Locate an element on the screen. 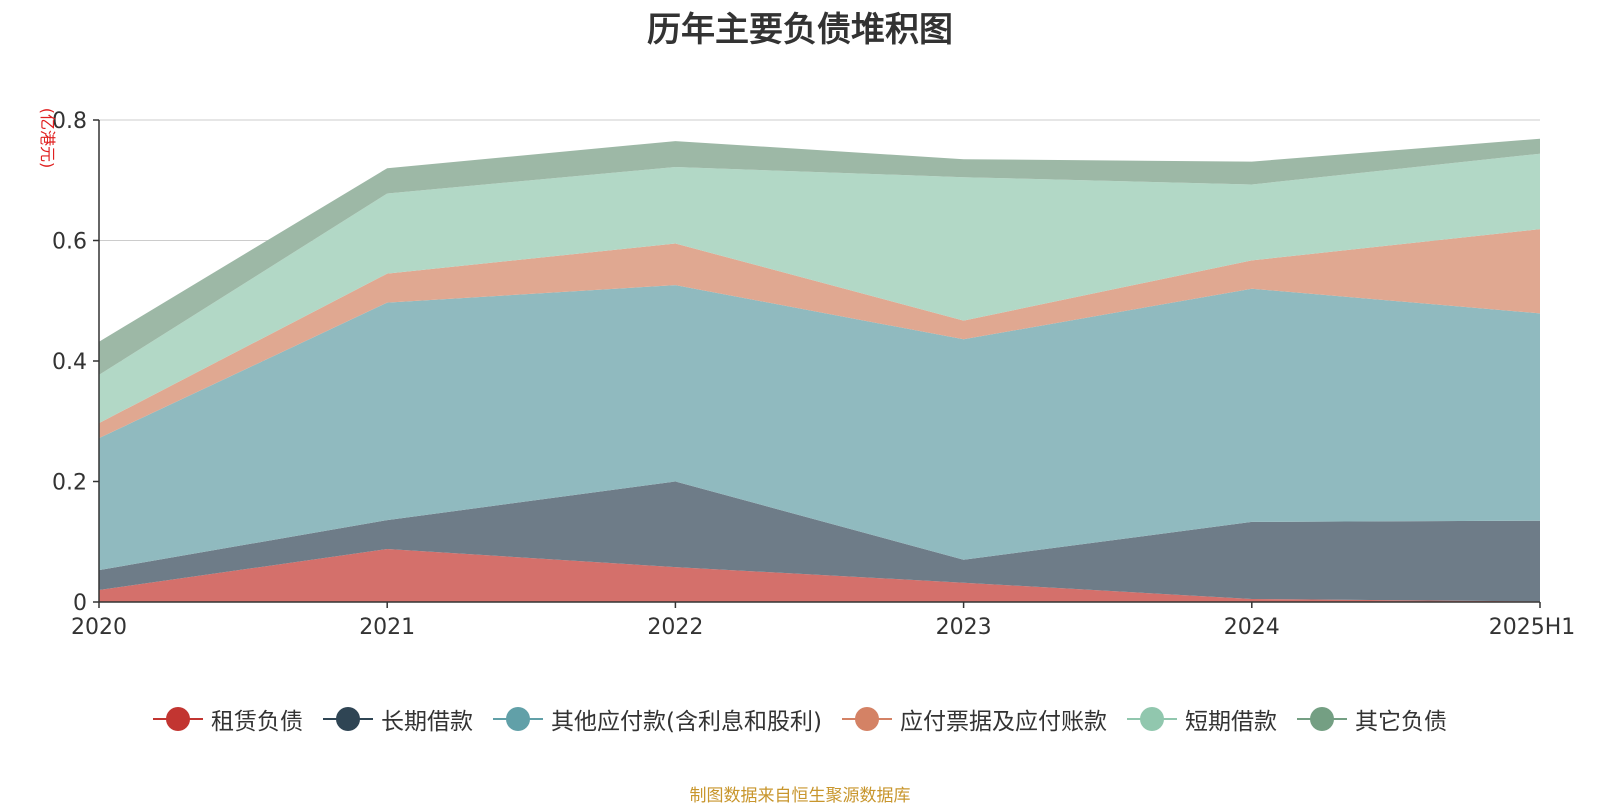  y-tick-label: 0.6 is located at coordinates (69, 242).